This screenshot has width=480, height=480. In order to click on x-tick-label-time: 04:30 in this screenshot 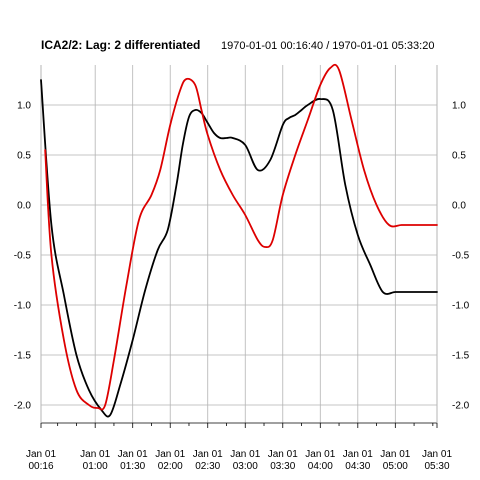, I will do `click(357, 466)`.